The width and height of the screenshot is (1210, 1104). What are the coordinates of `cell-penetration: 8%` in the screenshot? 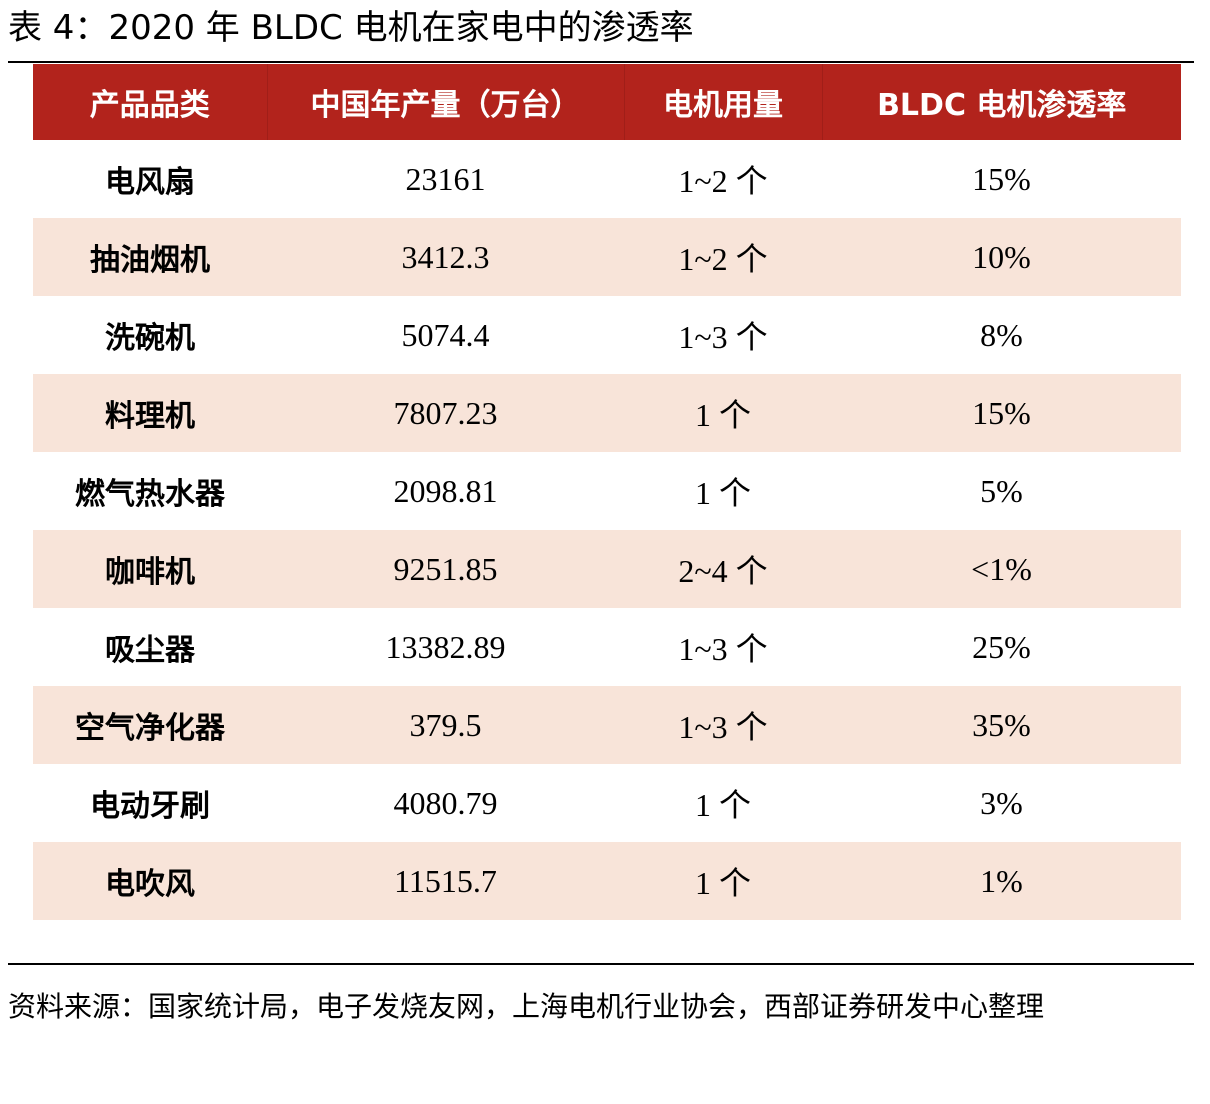 It's located at (1001, 334).